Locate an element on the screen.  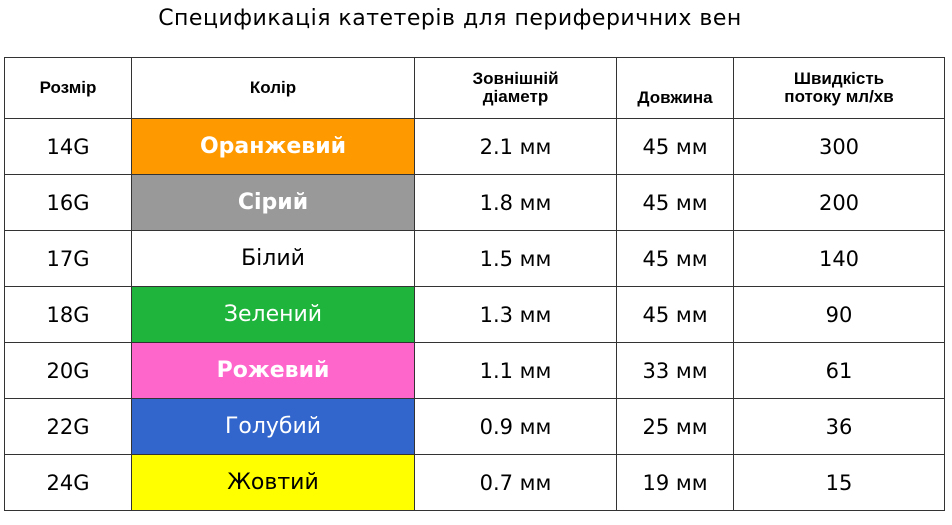
cell-diameter: 1.5 мм is located at coordinates (515, 258).